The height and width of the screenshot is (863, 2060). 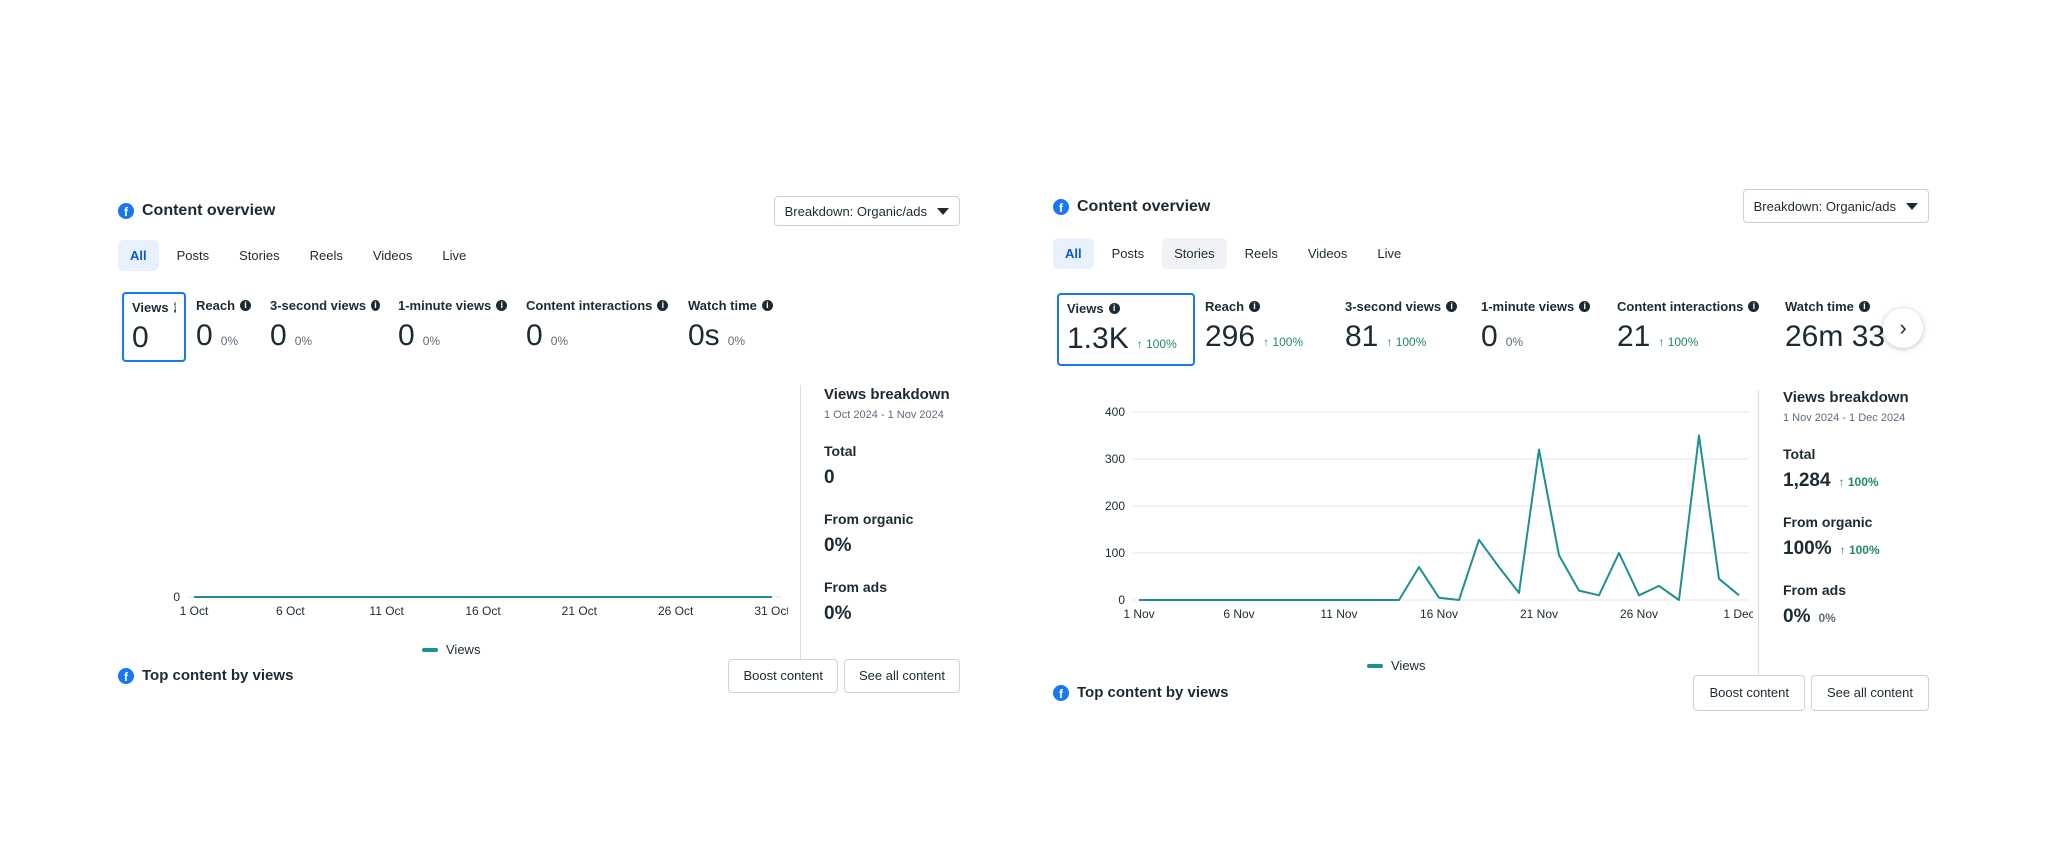 What do you see at coordinates (150, 307) in the screenshot?
I see `metric-label: Views` at bounding box center [150, 307].